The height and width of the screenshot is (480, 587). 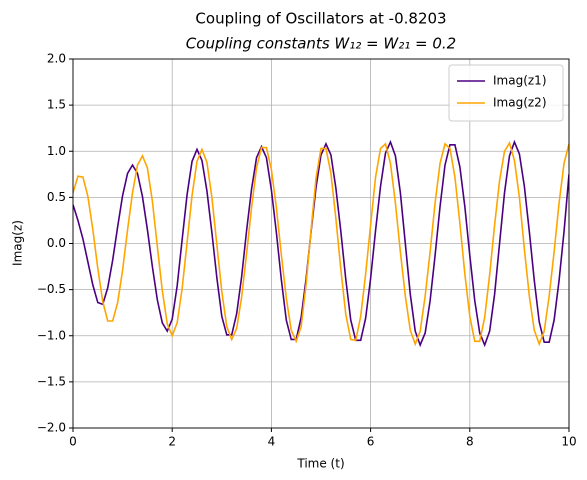 I want to click on x-tick-label: 0, so click(x=73, y=442).